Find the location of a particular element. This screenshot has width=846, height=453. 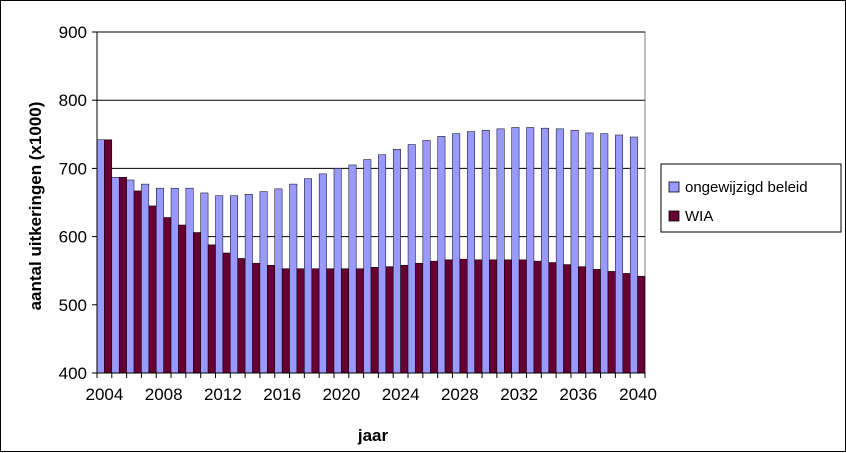

bar-wia-2026 is located at coordinates (433, 317).